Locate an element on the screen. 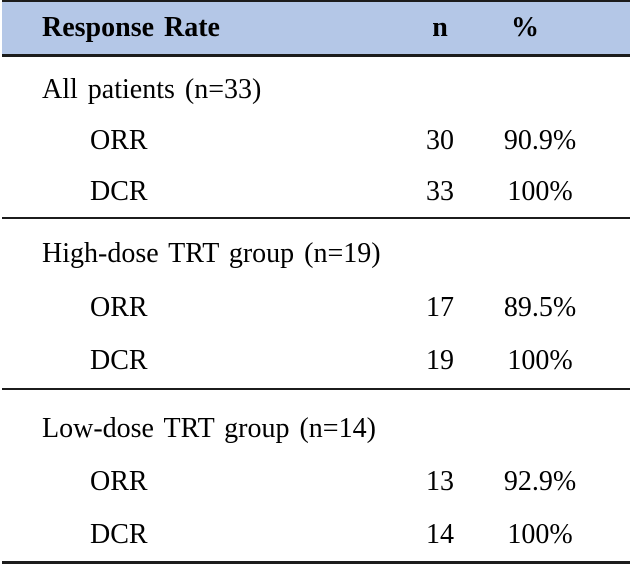 This screenshot has width=632, height=576. column-header-n: n is located at coordinates (440, 27).